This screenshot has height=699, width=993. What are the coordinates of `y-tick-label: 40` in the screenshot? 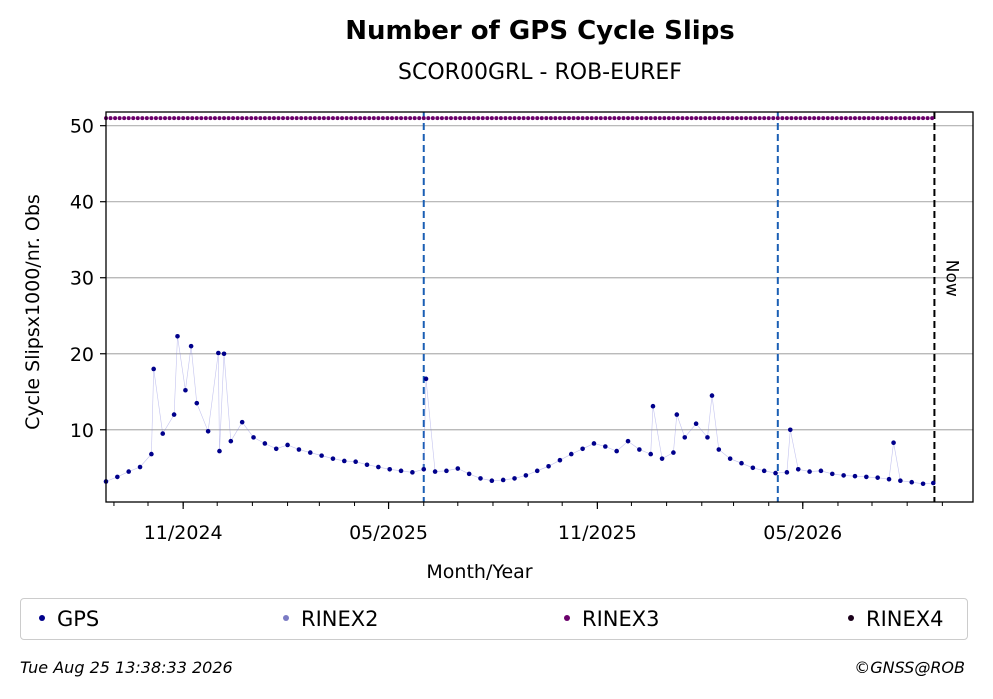 It's located at (82, 203).